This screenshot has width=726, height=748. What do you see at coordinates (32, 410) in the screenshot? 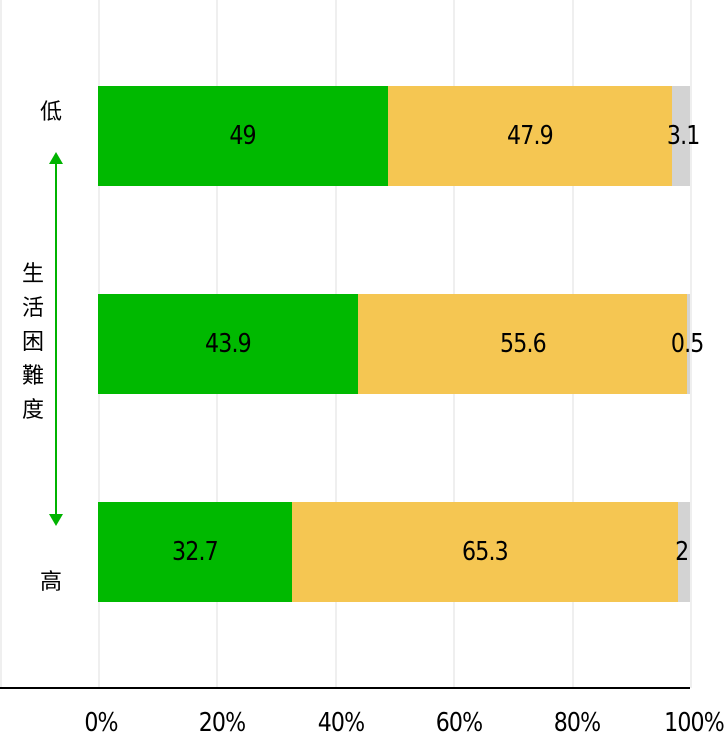
I see `axis-title-char: 度` at bounding box center [32, 410].